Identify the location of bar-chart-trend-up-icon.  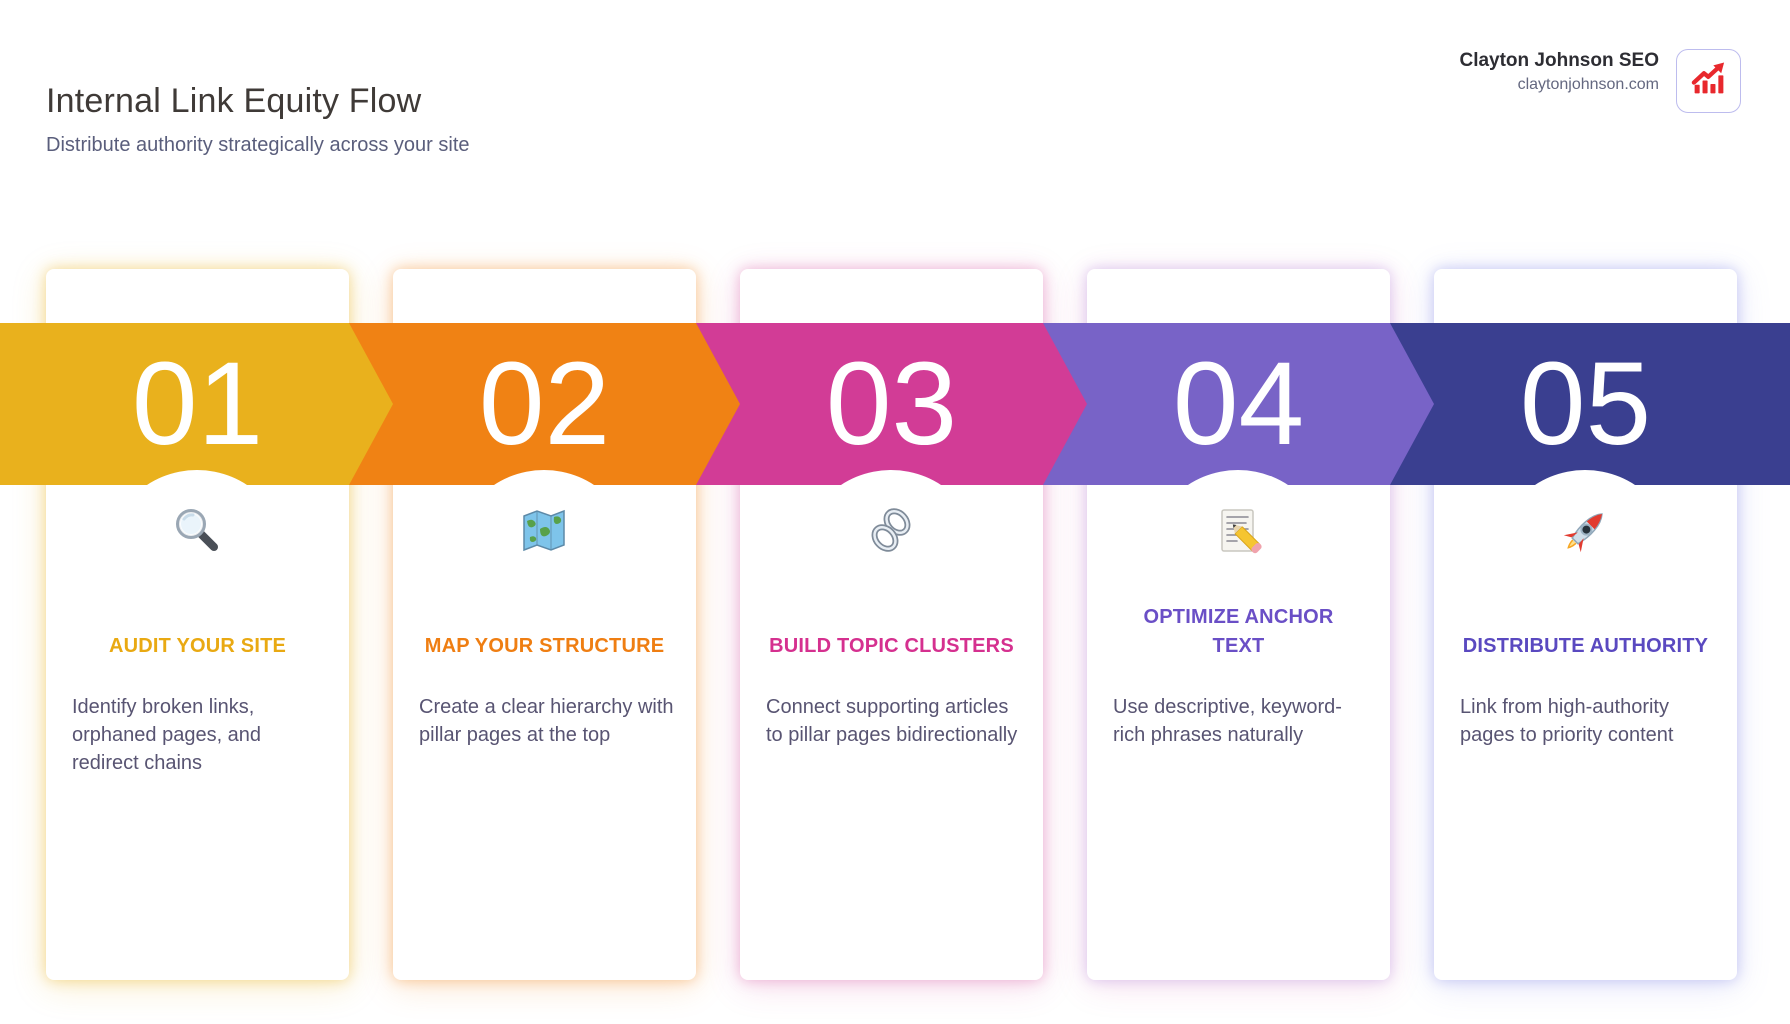
(1709, 81).